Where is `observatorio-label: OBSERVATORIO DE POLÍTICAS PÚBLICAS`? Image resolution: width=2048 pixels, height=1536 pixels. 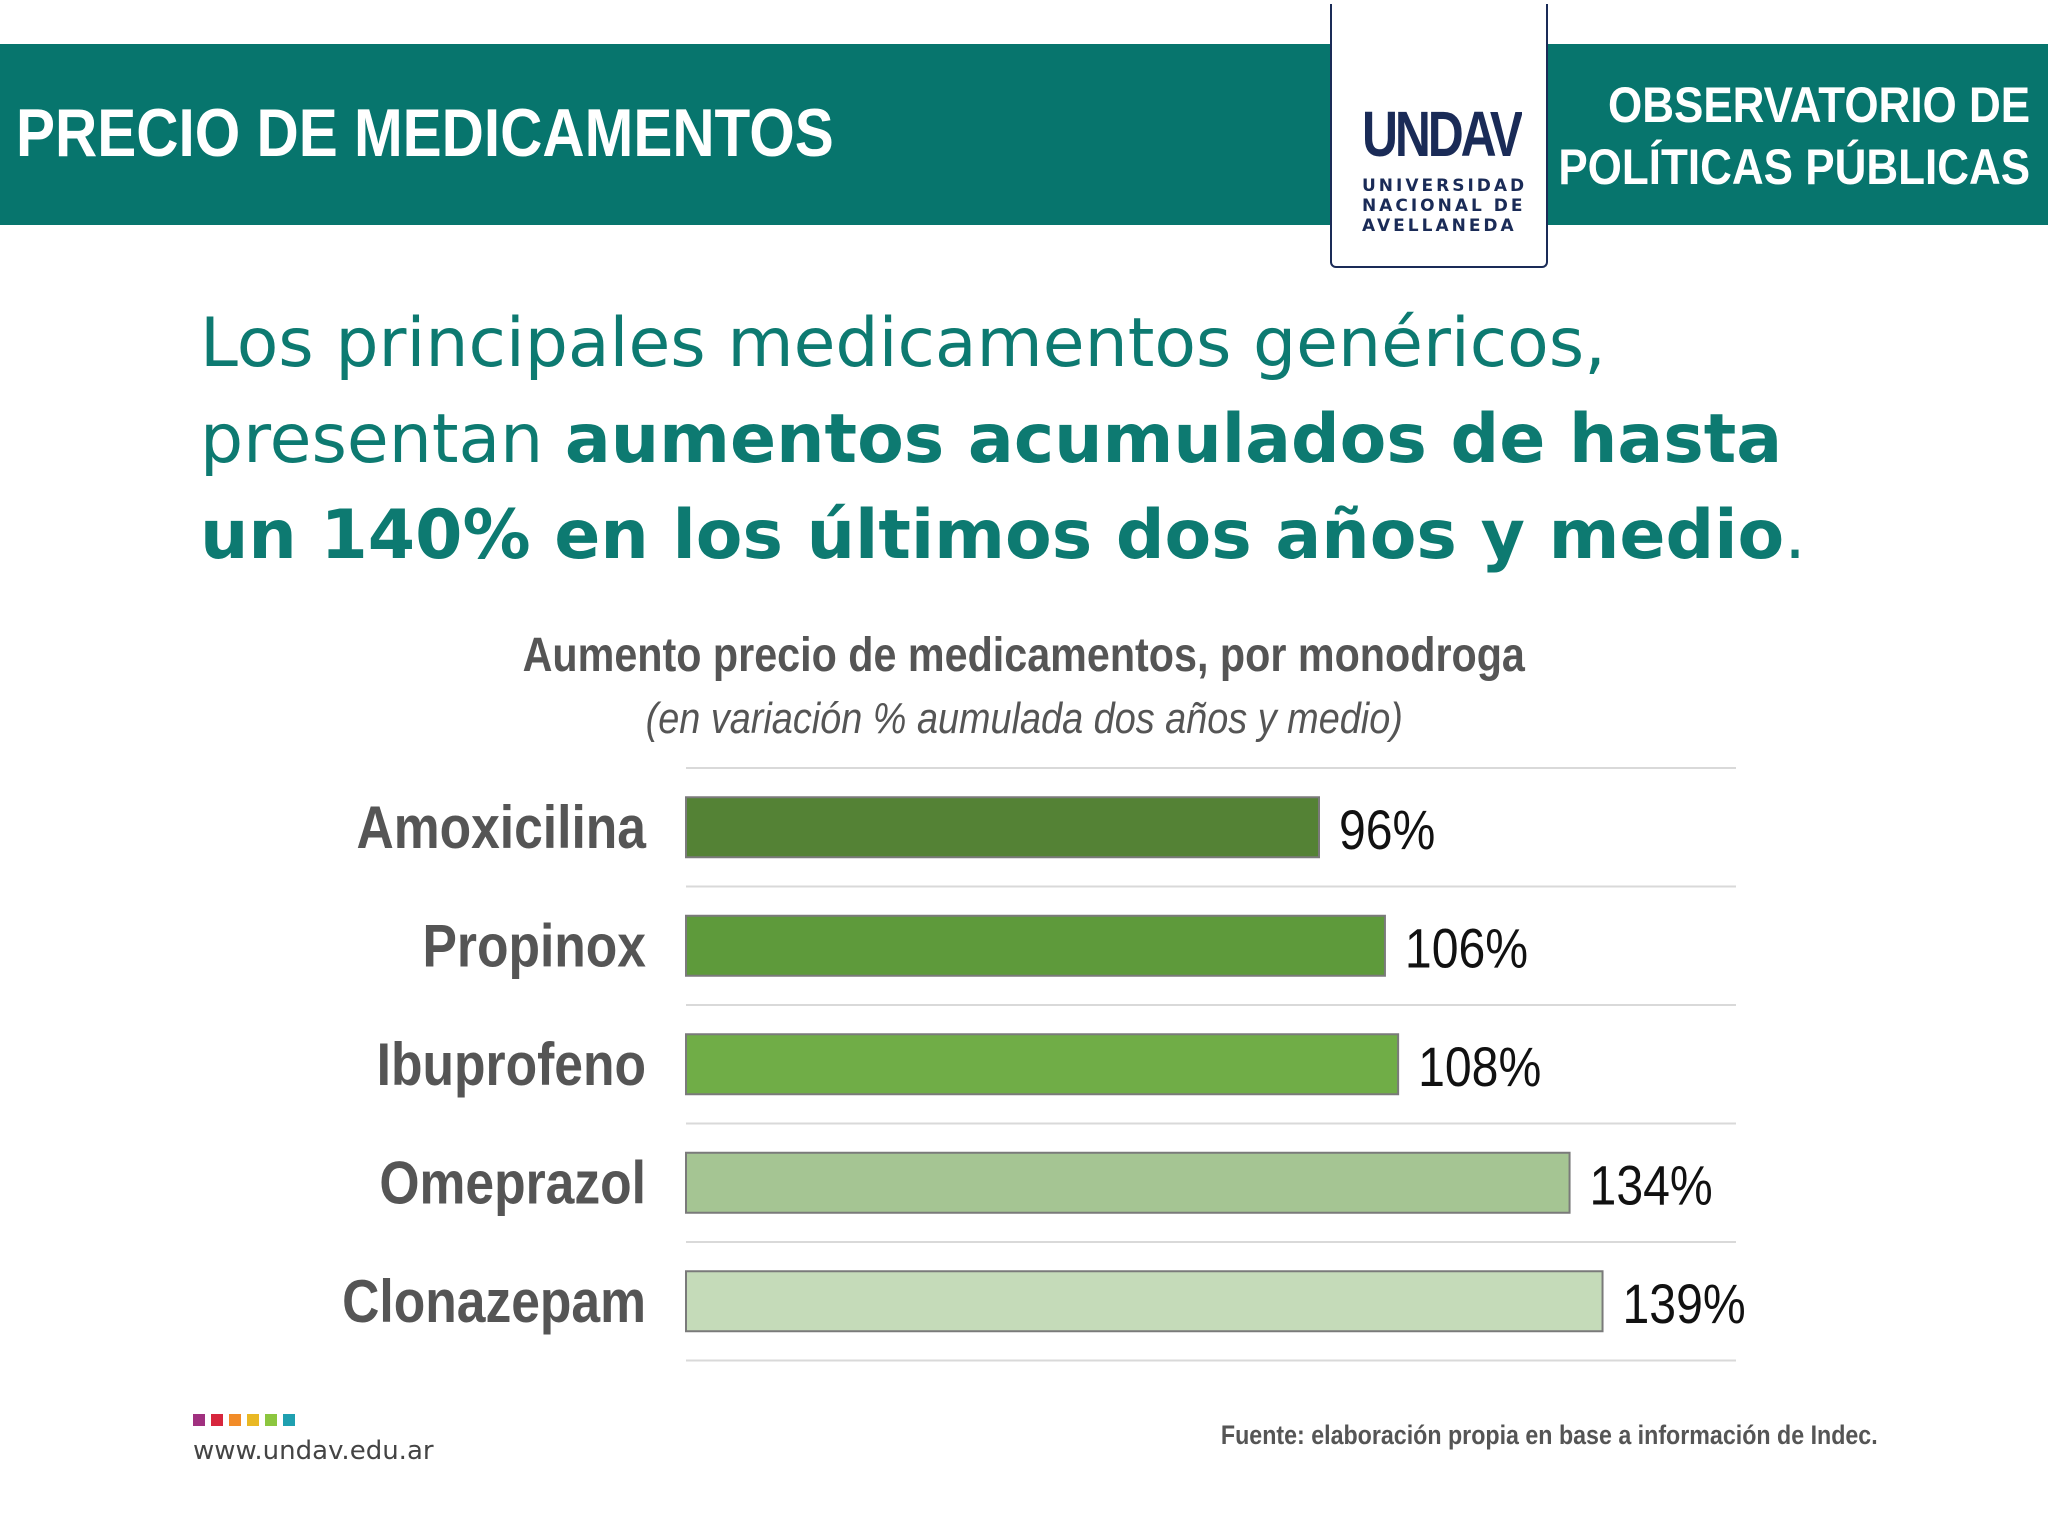 observatorio-label: OBSERVATORIO DE POLÍTICAS PÚBLICAS is located at coordinates (1794, 136).